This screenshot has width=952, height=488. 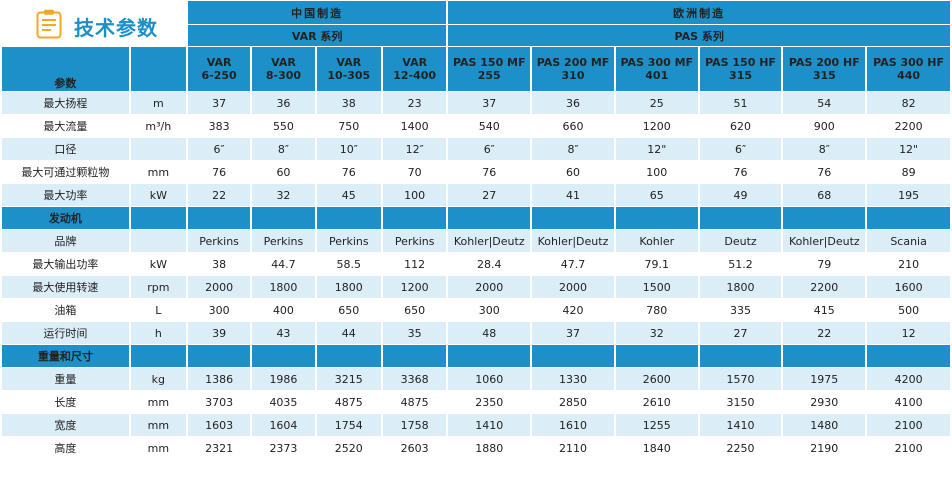 What do you see at coordinates (415, 172) in the screenshot?
I see `table-cell: 70` at bounding box center [415, 172].